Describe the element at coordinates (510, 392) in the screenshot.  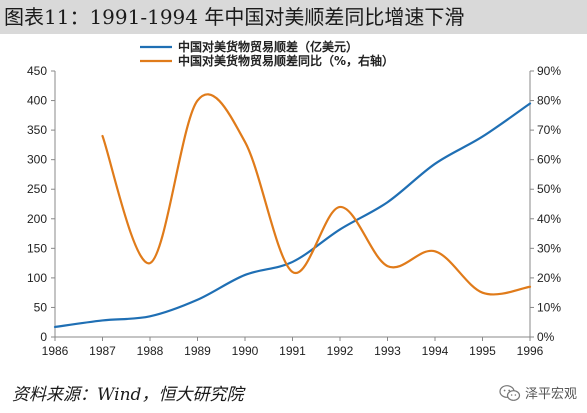
I see `wechat-icon` at that location.